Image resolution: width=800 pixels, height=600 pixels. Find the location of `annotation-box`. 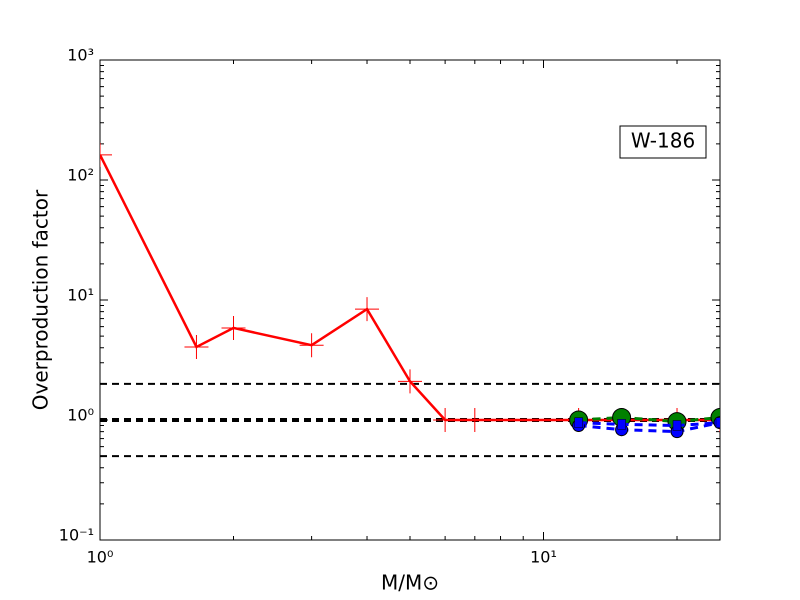

annotation-box is located at coordinates (663, 142).